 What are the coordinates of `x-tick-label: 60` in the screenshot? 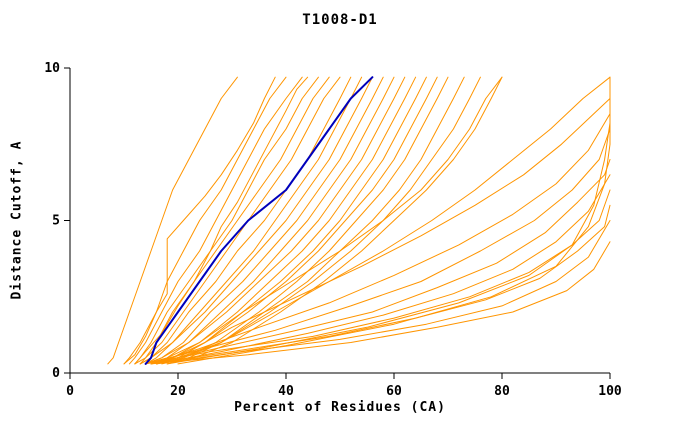 It's located at (394, 391).